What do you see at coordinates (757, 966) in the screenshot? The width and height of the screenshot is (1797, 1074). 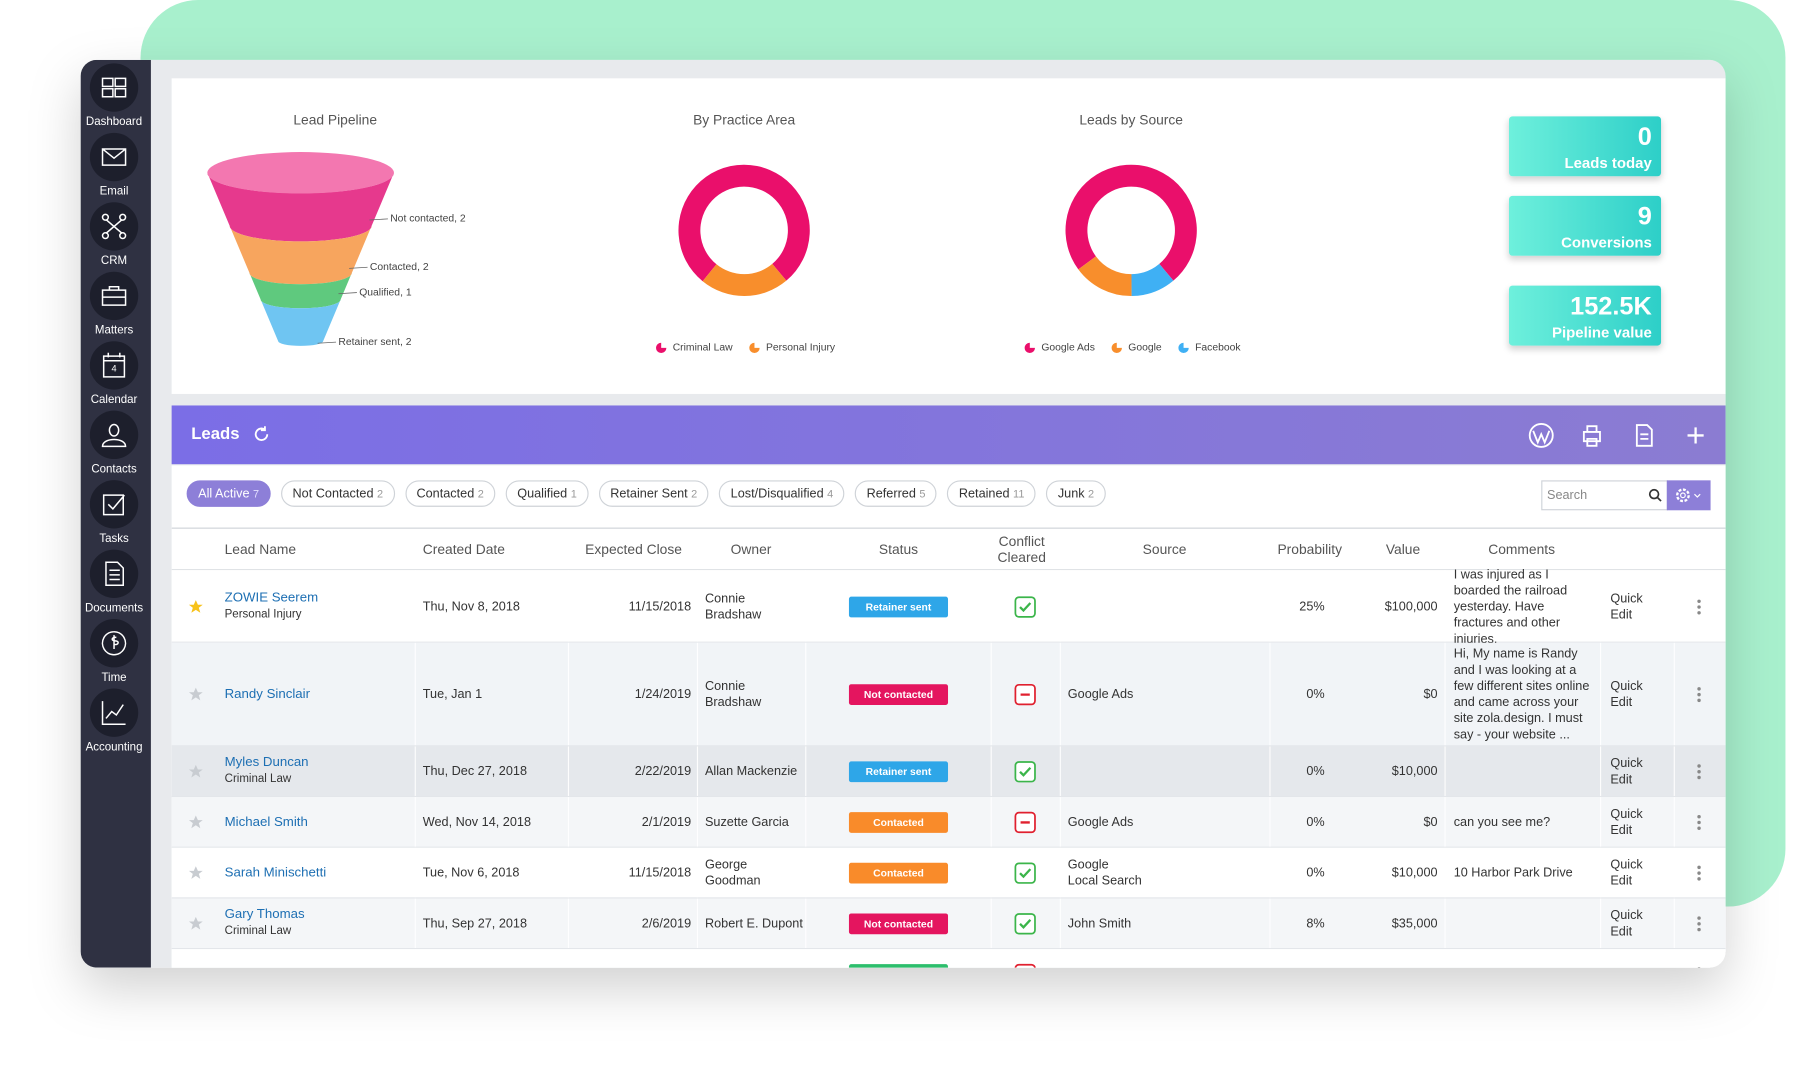 I see `owner: Connie` at bounding box center [757, 966].